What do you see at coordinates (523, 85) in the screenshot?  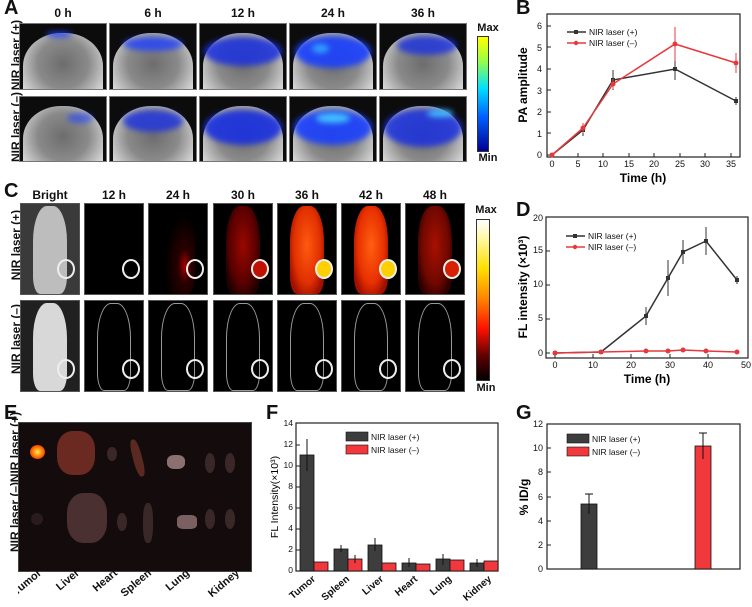 I see `svg-text: PA amplitude` at bounding box center [523, 85].